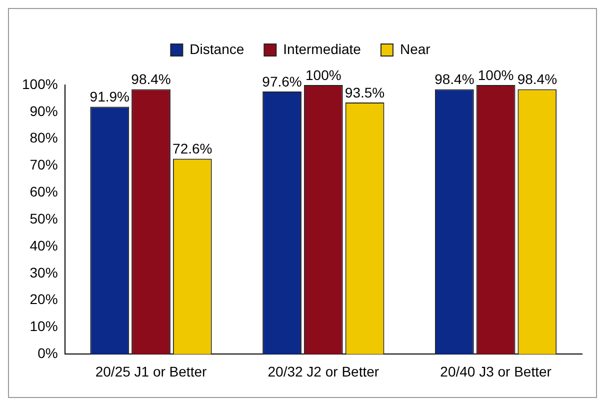 The height and width of the screenshot is (404, 607). What do you see at coordinates (415, 48) in the screenshot?
I see `legend-label: Near` at bounding box center [415, 48].